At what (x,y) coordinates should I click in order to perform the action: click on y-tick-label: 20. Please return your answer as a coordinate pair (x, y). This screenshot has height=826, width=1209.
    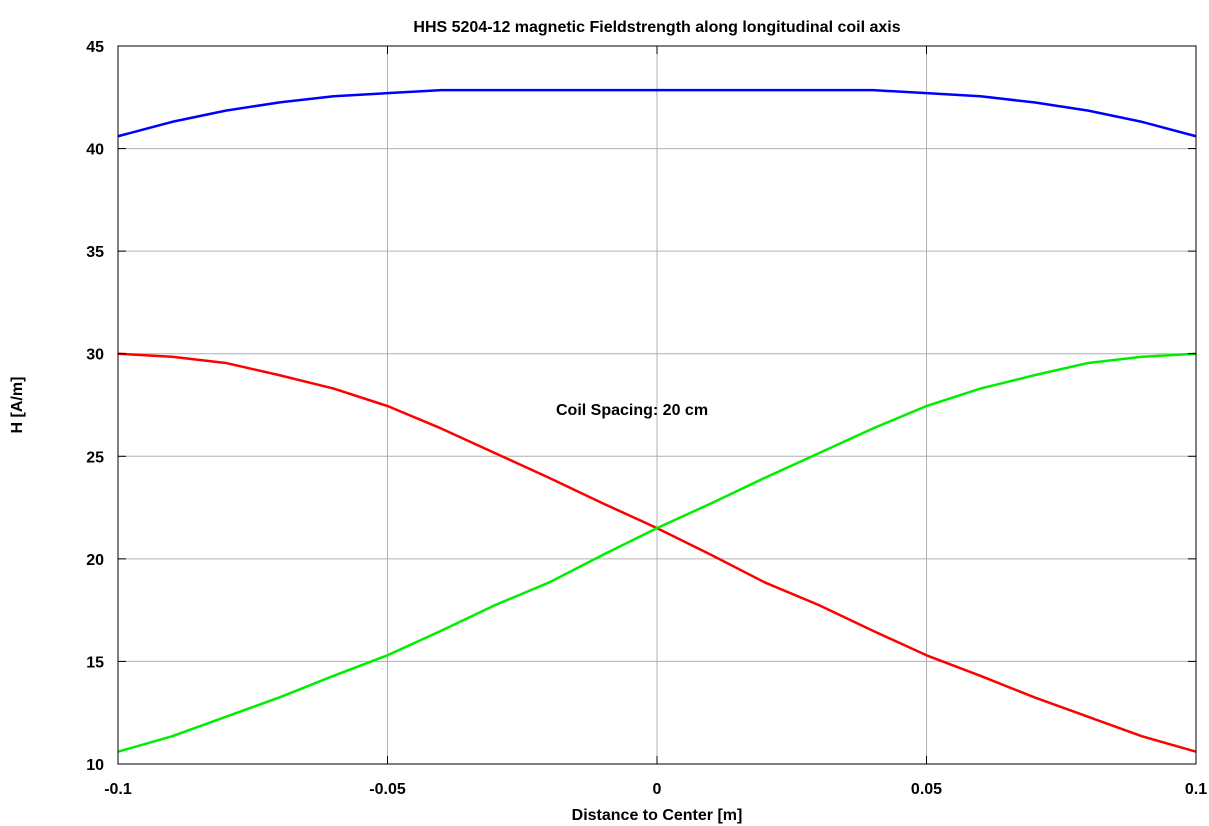
    Looking at the image, I should click on (95, 560).